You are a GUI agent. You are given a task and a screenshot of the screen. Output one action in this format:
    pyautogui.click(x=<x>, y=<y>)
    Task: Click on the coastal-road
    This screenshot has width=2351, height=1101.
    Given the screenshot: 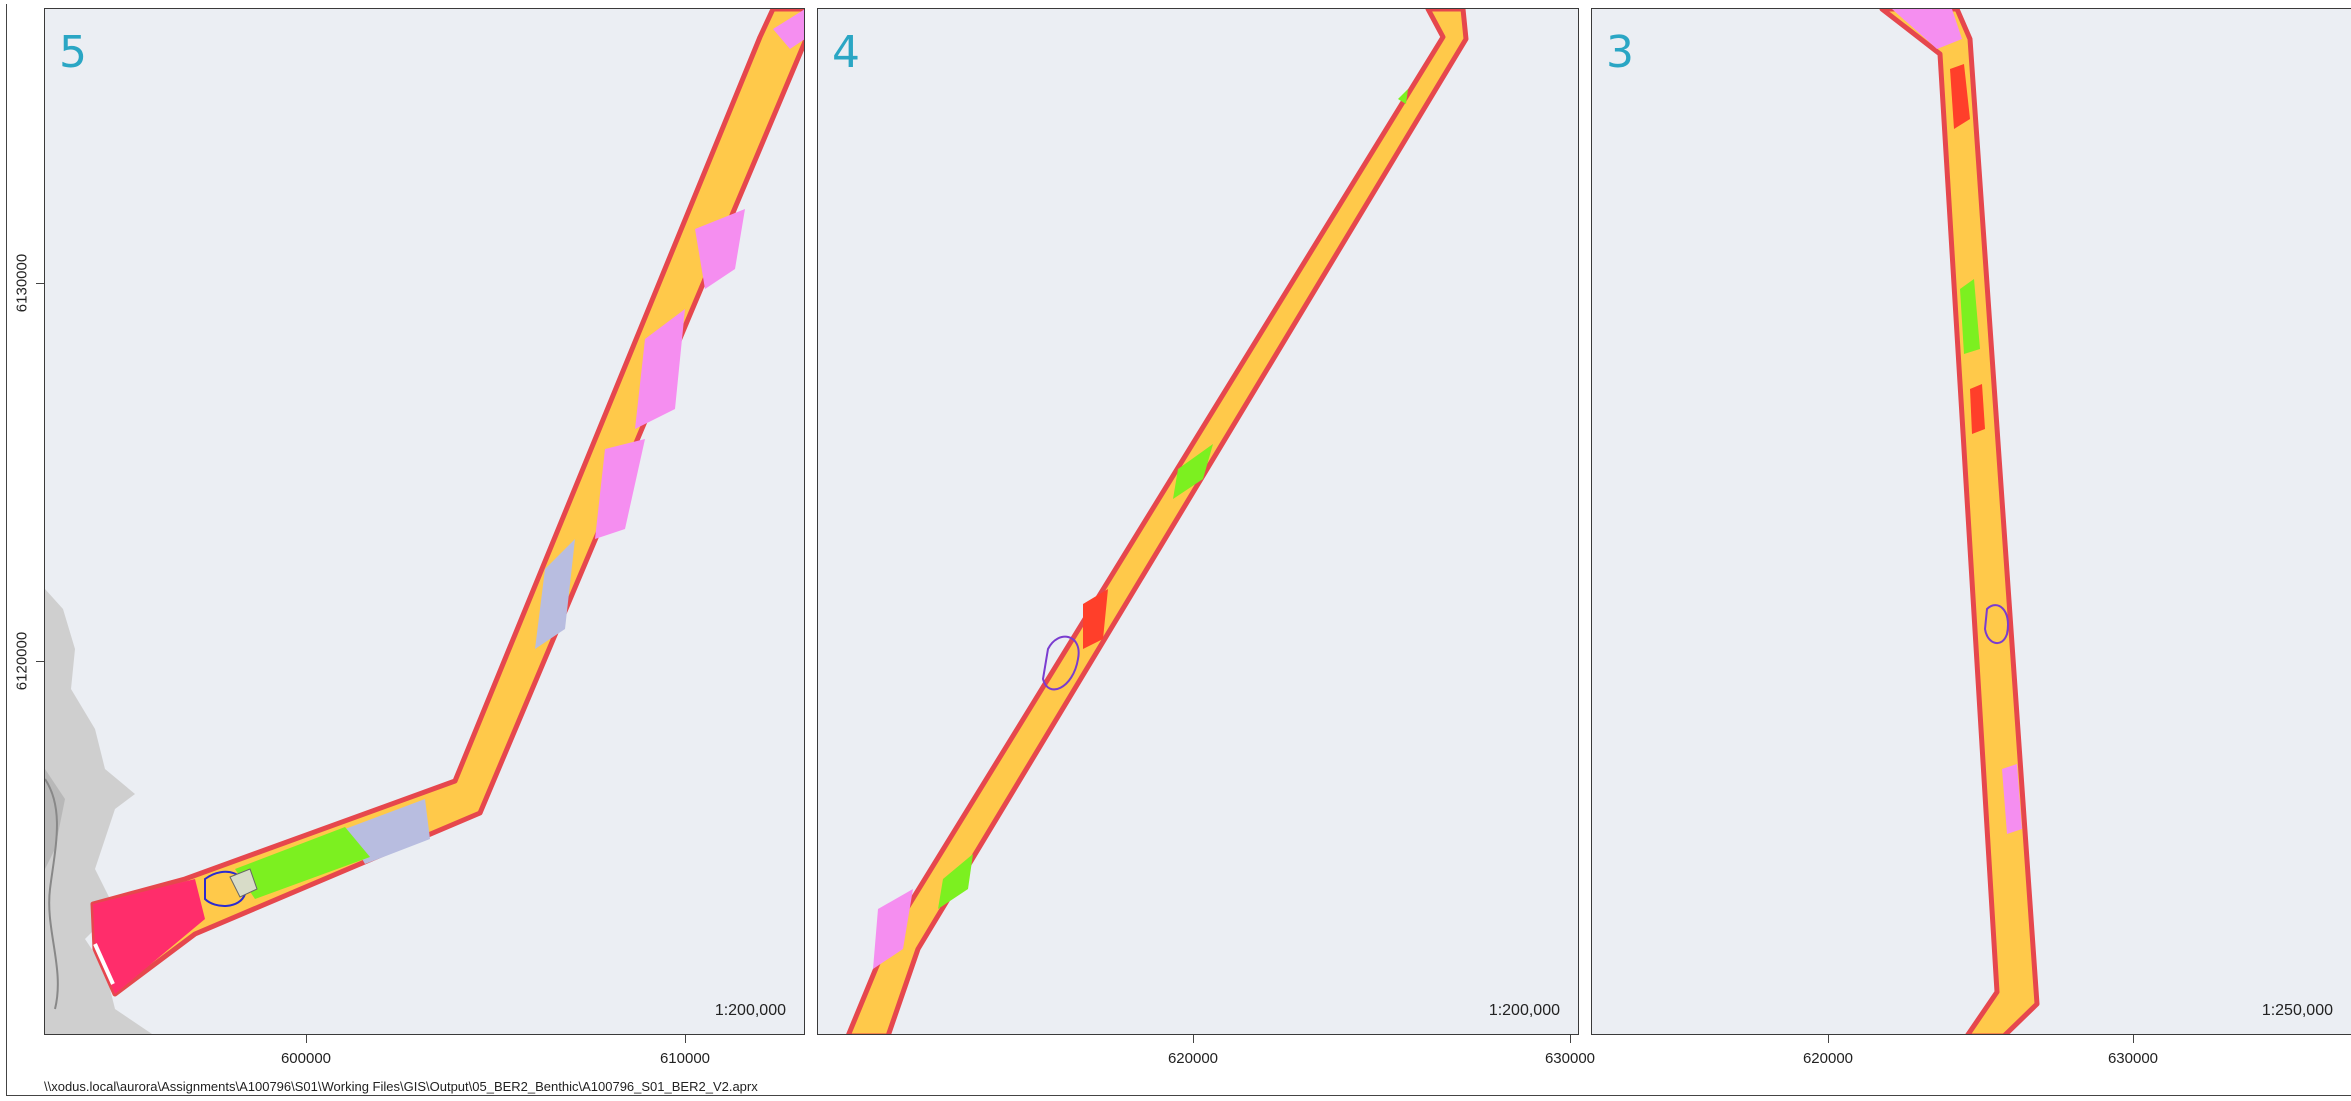 What is the action you would take?
    pyautogui.click(x=52, y=894)
    